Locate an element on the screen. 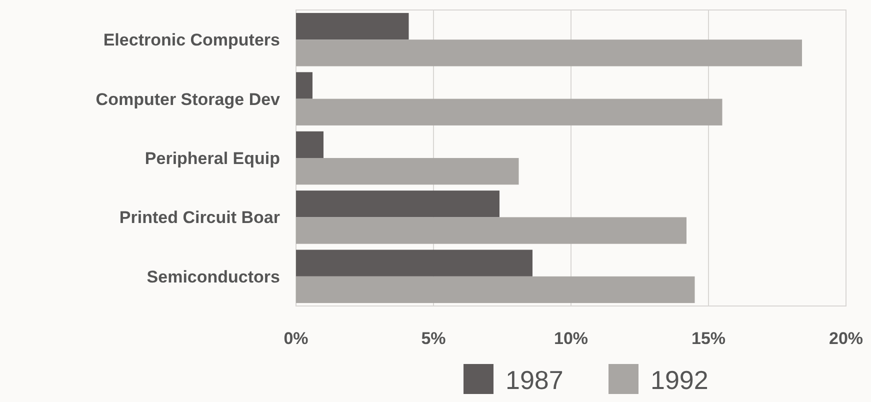  legend-label: 1992 is located at coordinates (679, 380).